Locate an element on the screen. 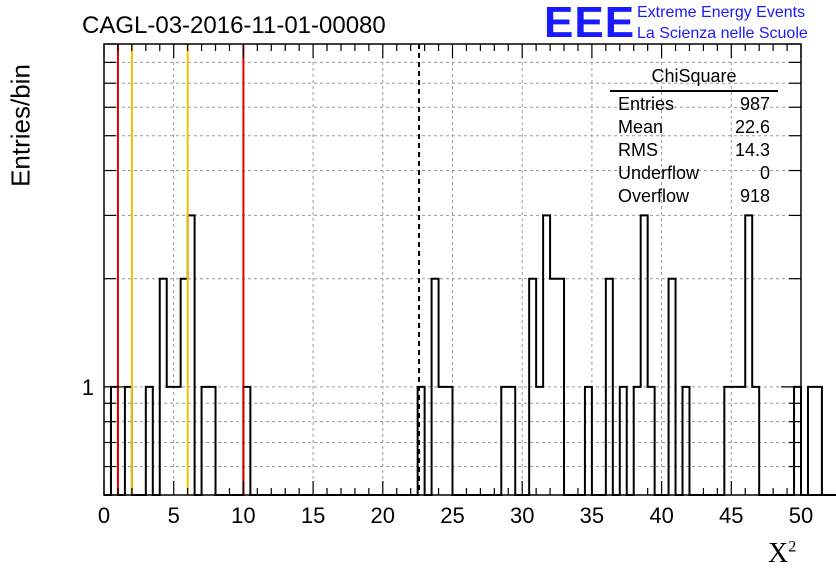 This screenshot has width=836, height=572. x-tick-label: 25 is located at coordinates (452, 515).